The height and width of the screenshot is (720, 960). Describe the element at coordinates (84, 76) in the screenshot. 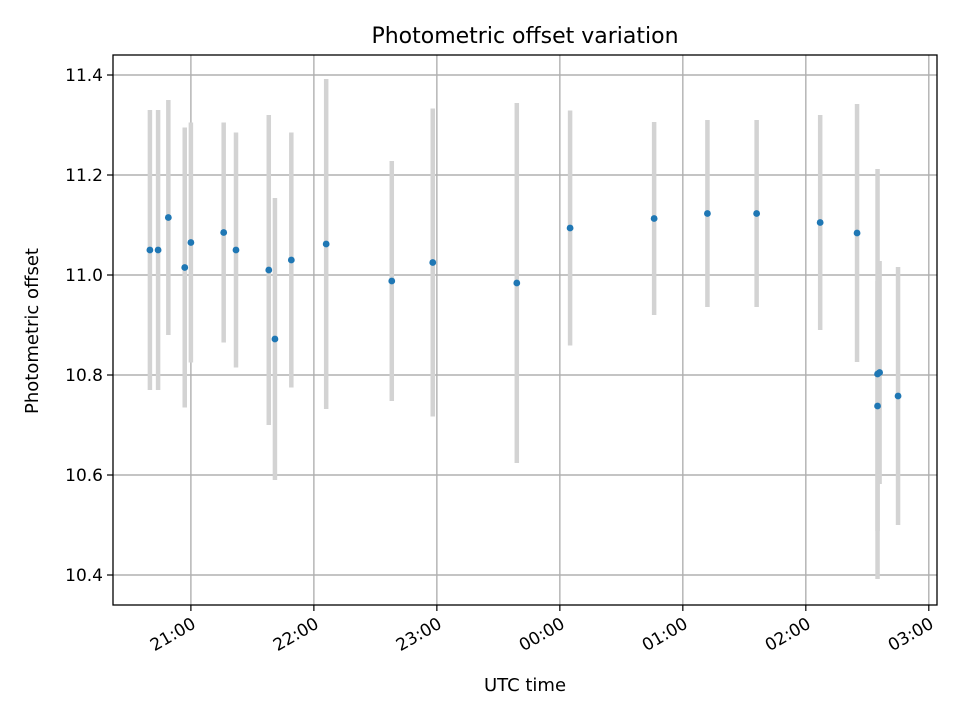

I see `y-tick-label: 11.4` at that location.